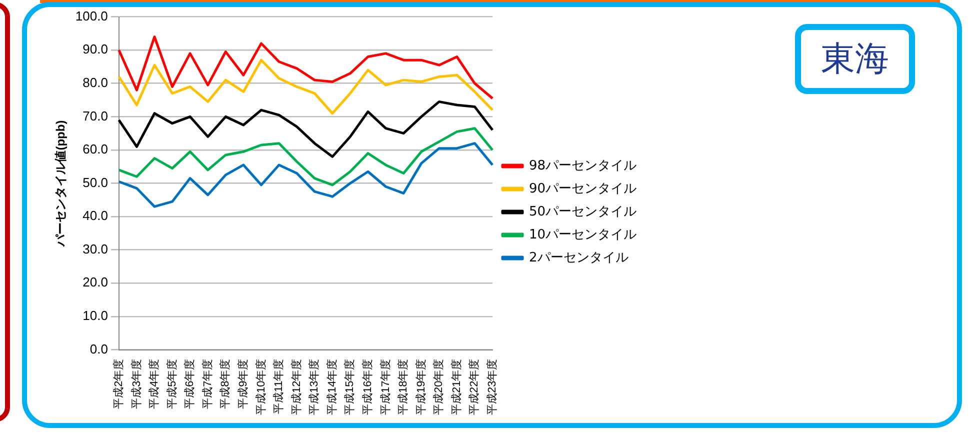 This screenshot has height=437, width=972. What do you see at coordinates (261, 387) in the screenshot?
I see `x-tick-label: 平成10年度` at bounding box center [261, 387].